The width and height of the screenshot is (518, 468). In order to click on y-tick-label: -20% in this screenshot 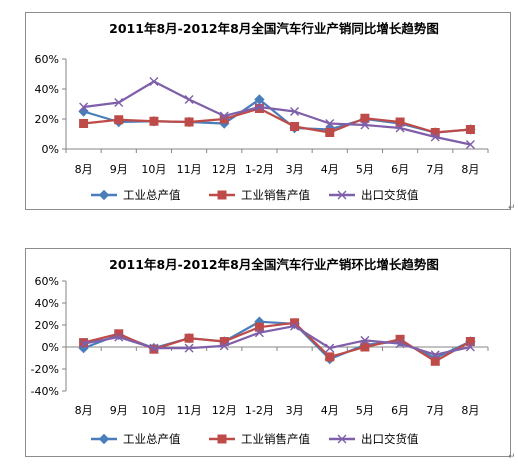, I will do `click(45, 369)`.